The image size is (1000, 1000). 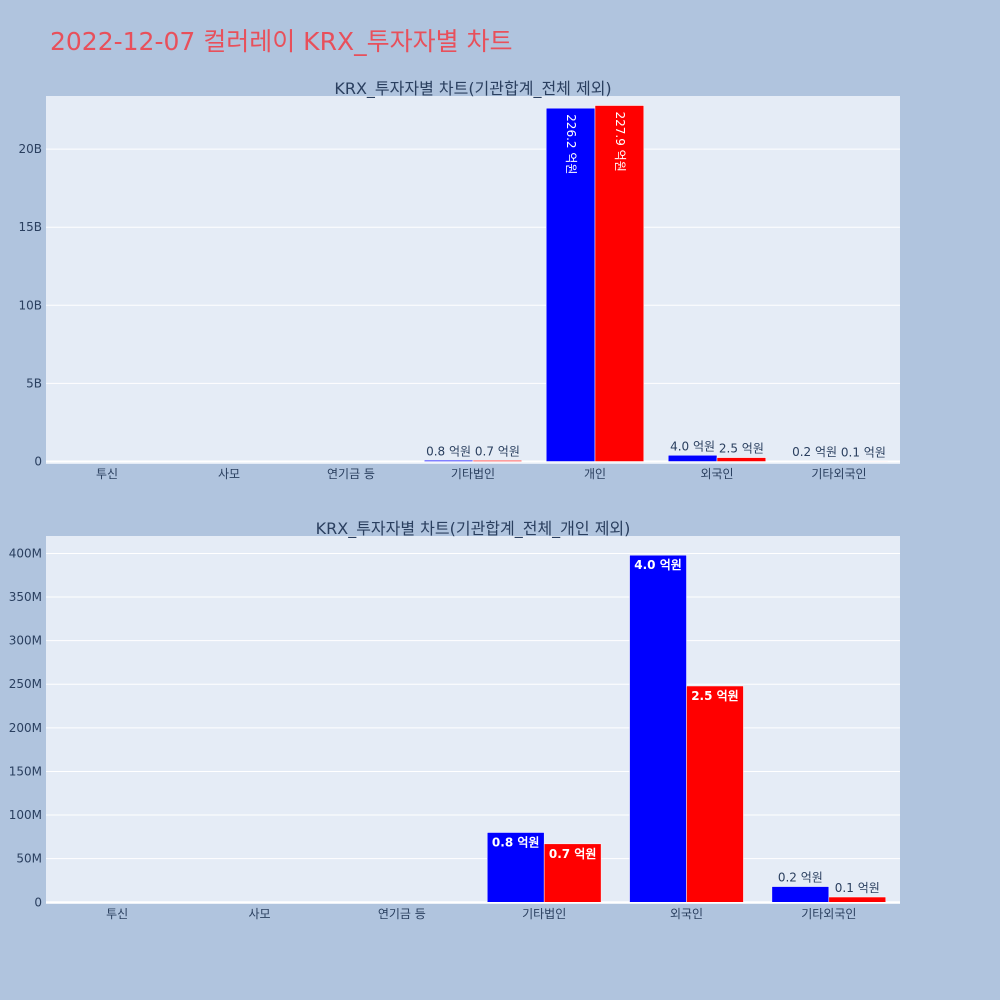 I want to click on y-tick-label: 150M, so click(x=25, y=771).